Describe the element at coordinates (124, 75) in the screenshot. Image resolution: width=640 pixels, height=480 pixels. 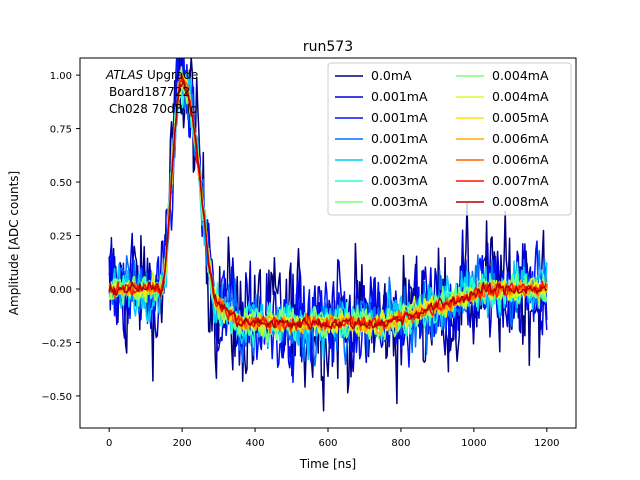
I see `annotation-atlas: ATLAS` at that location.